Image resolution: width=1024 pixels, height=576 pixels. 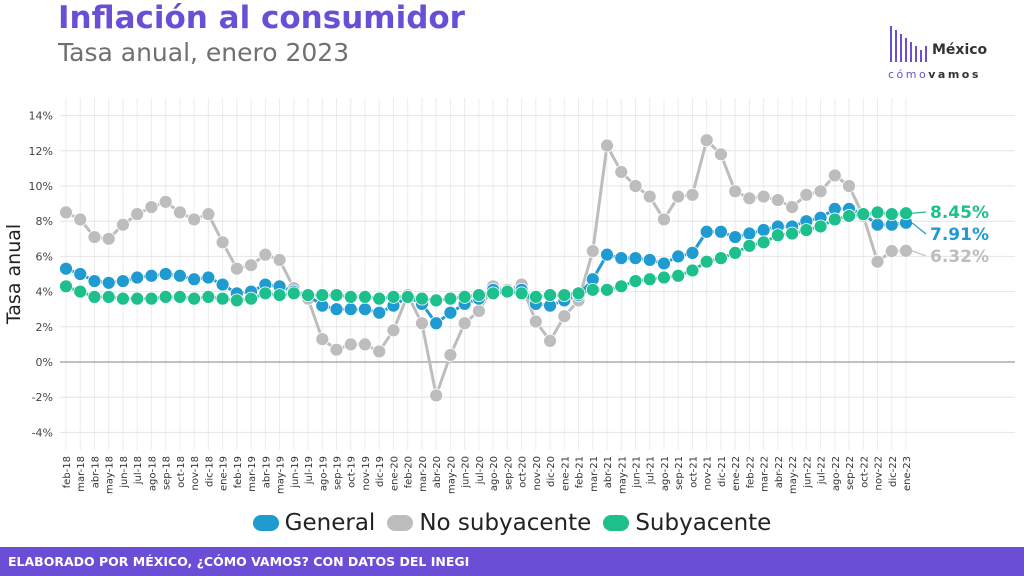 What do you see at coordinates (224, 473) in the screenshot?
I see `x-tick-label: ene-19` at bounding box center [224, 473].